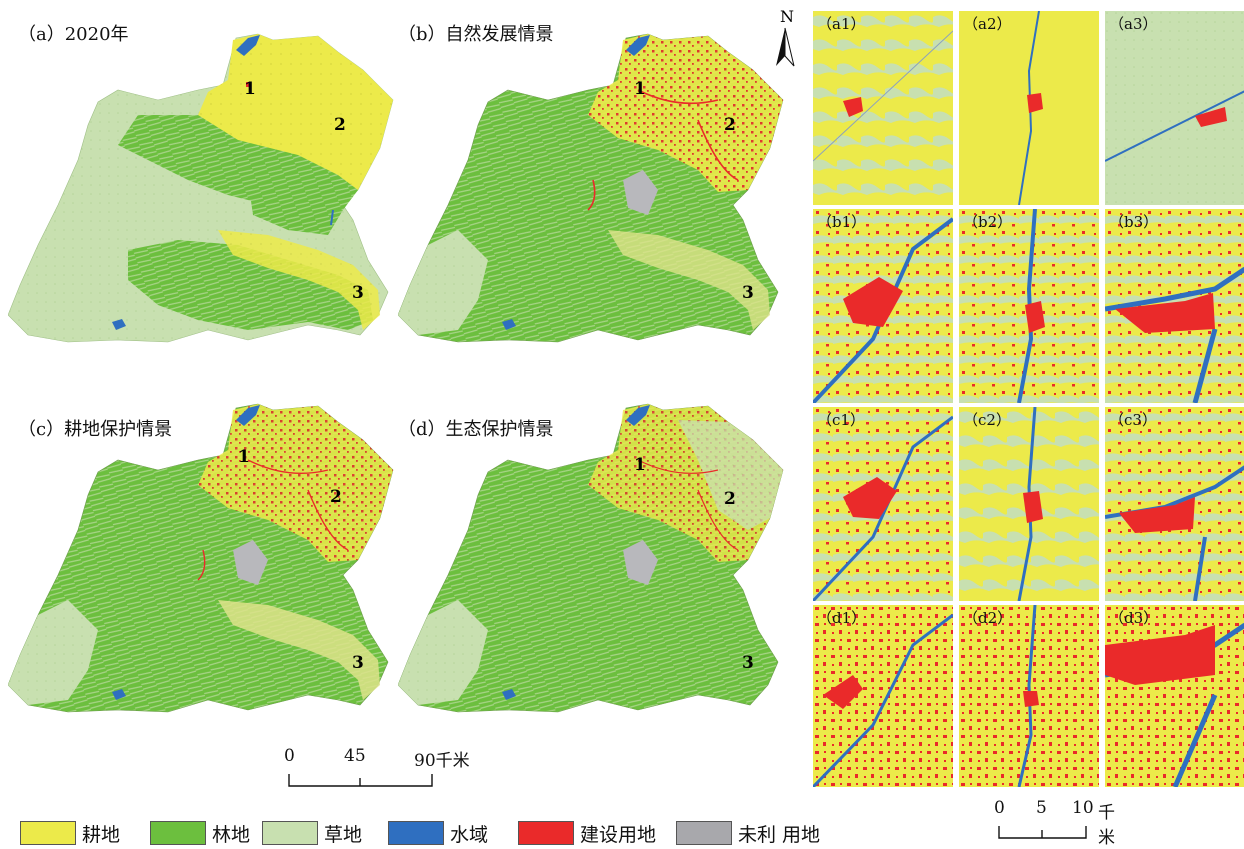 The image size is (1244, 849). What do you see at coordinates (618, 834) in the screenshot?
I see `legend-label-built-up: 建设用地` at bounding box center [618, 834].